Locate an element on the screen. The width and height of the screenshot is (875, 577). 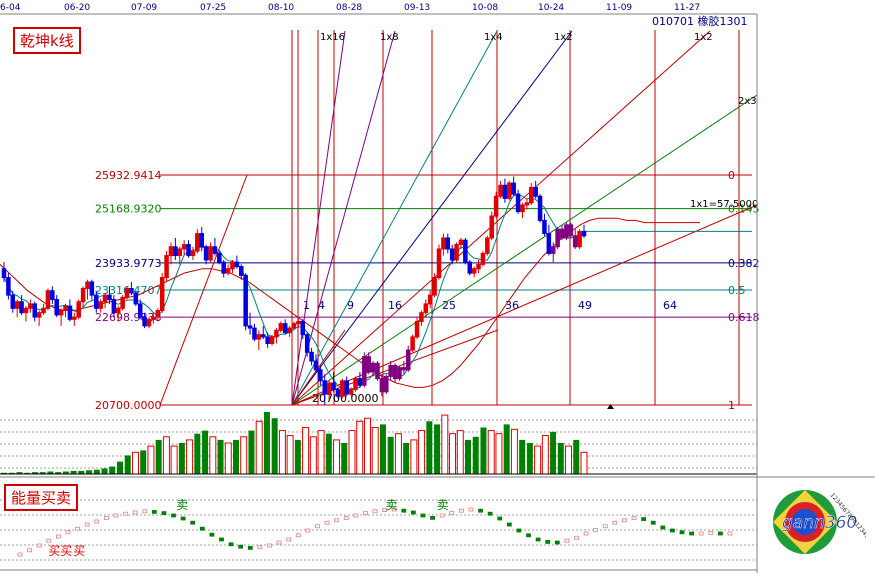
gann-fan-label: 2x3 is located at coordinates (747, 101).